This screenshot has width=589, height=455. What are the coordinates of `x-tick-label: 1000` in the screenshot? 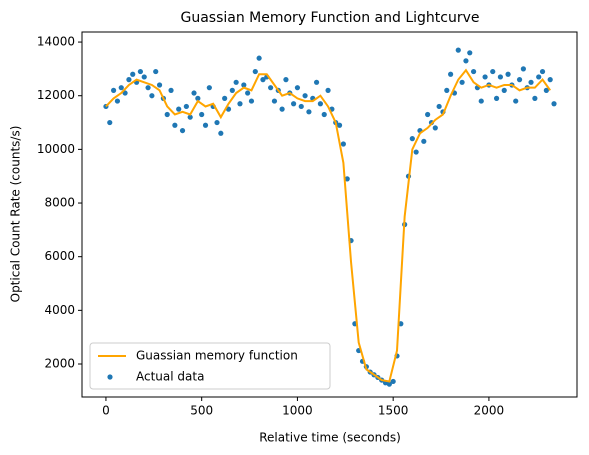 It's located at (297, 411).